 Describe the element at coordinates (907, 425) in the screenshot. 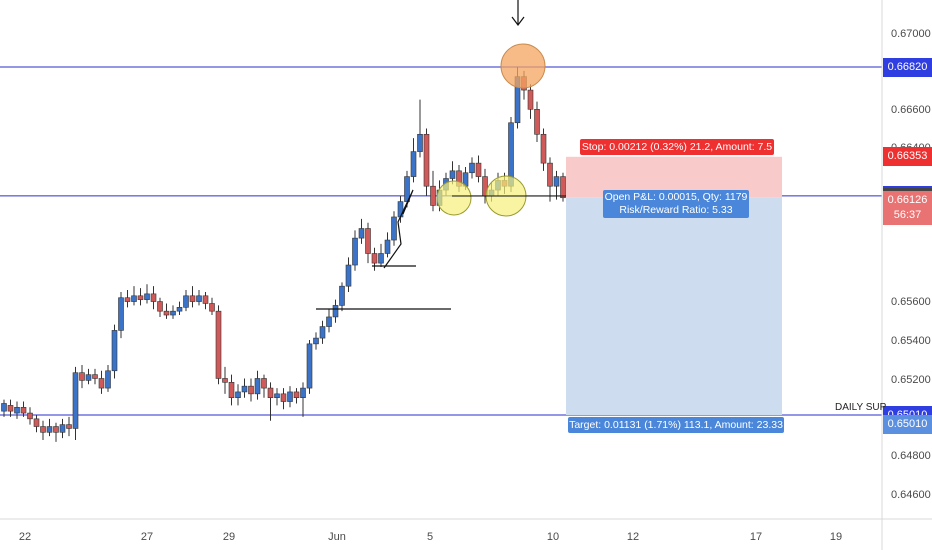

I see `price-badge: 0.65010` at that location.